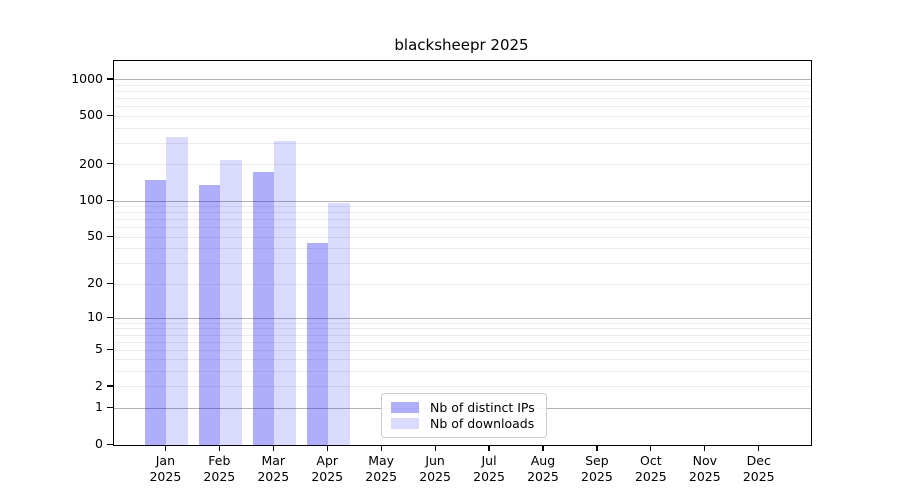 This screenshot has width=900, height=500. What do you see at coordinates (381, 468) in the screenshot?
I see `x-tick-label-may: May 2025` at bounding box center [381, 468].